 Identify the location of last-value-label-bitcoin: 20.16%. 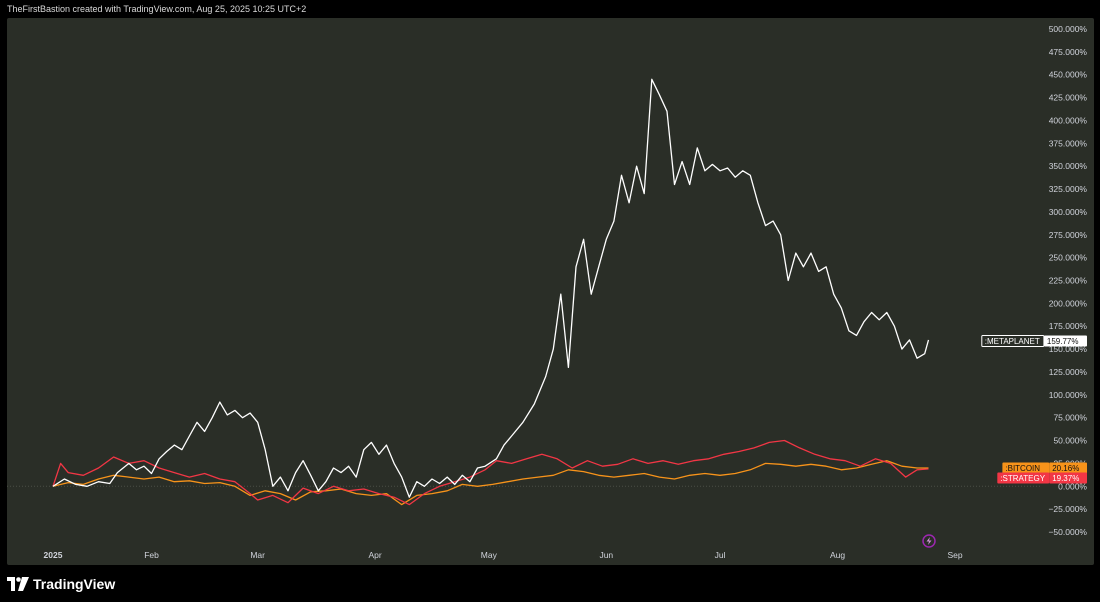
(1065, 468).